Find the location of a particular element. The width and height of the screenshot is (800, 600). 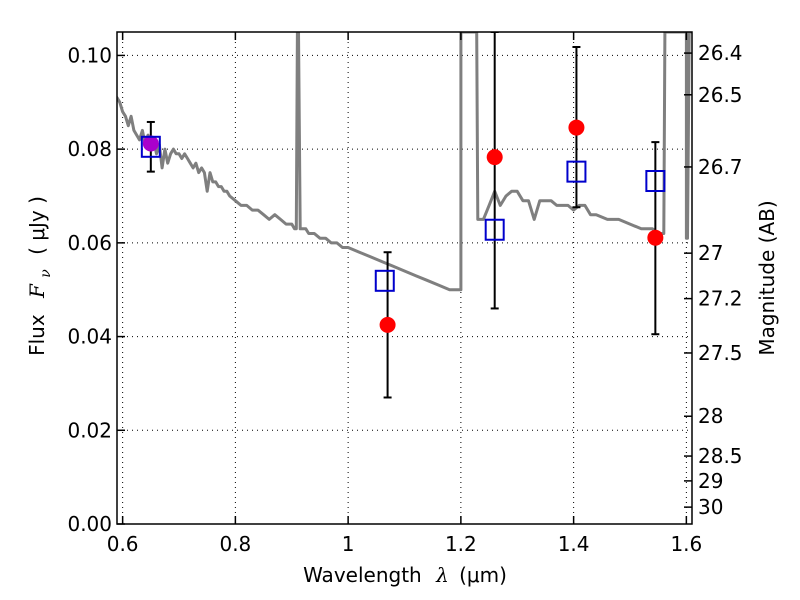

right-tick-label-9: 30 is located at coordinates (710, 507).